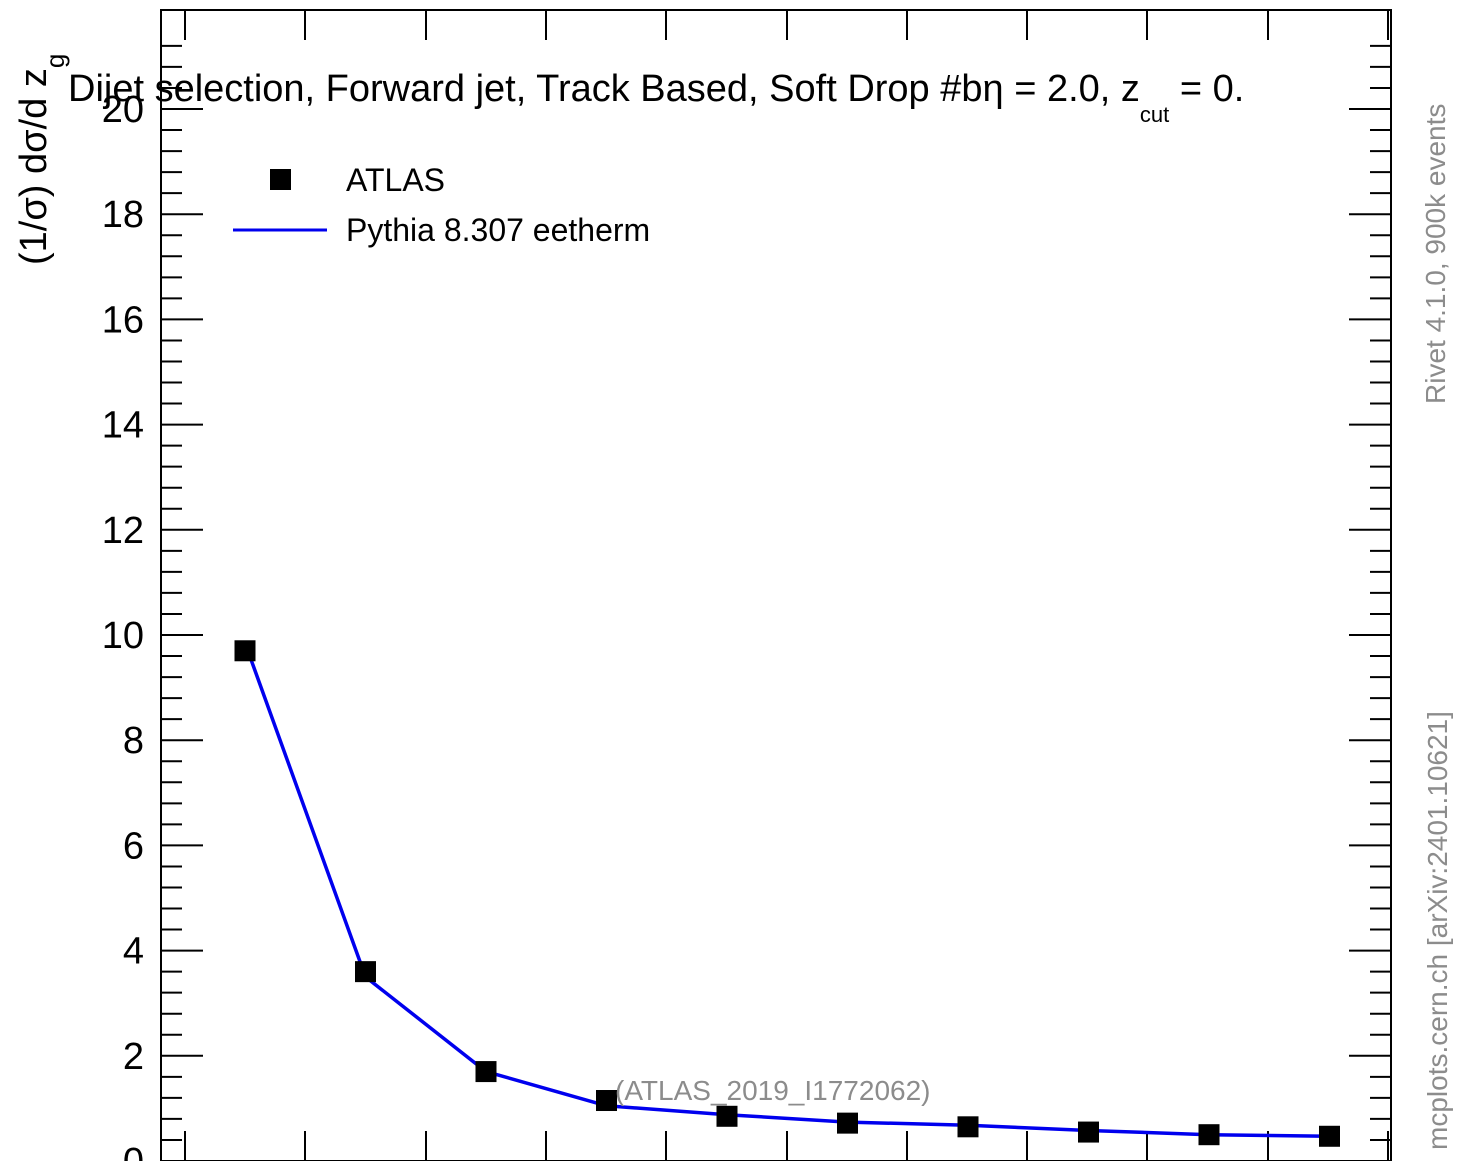  Describe the element at coordinates (133, 1057) in the screenshot. I see `y-tick-label: 2` at that location.